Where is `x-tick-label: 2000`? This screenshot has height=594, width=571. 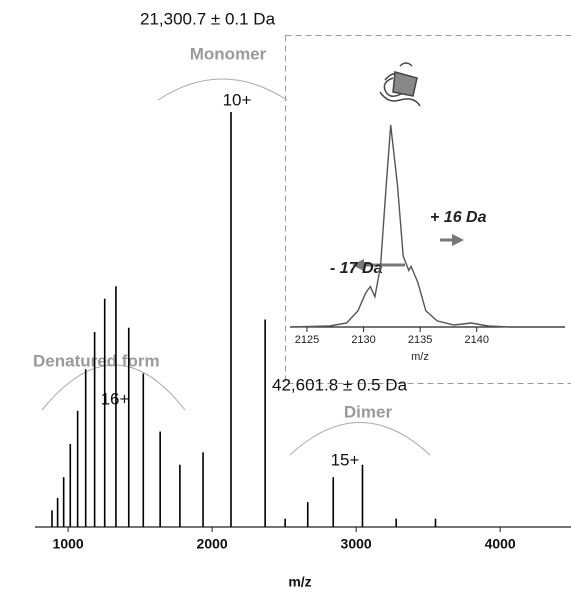 x-tick-label: 2000 is located at coordinates (212, 544).